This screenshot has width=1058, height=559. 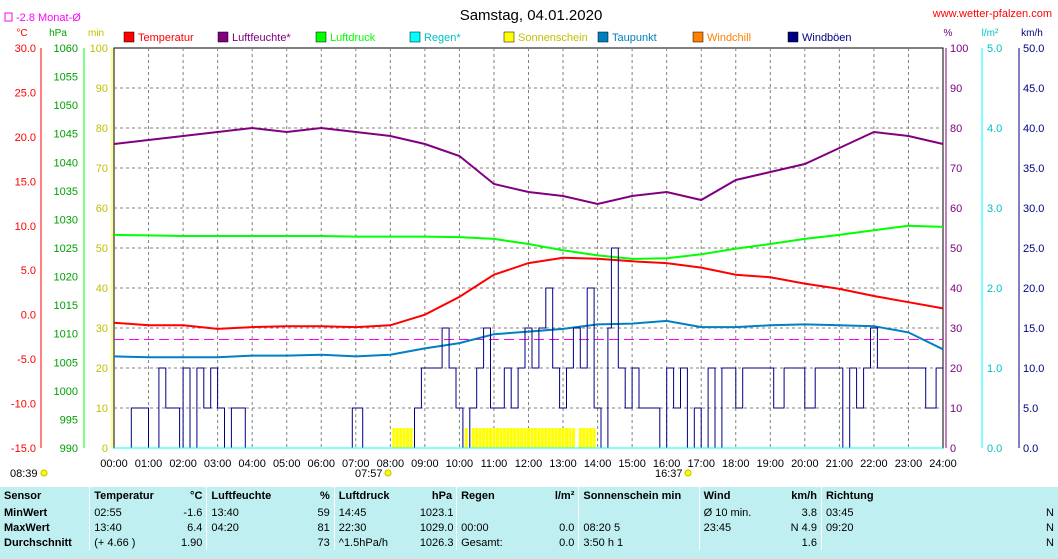 I want to click on summary-cell: -1.6, so click(x=193, y=512).